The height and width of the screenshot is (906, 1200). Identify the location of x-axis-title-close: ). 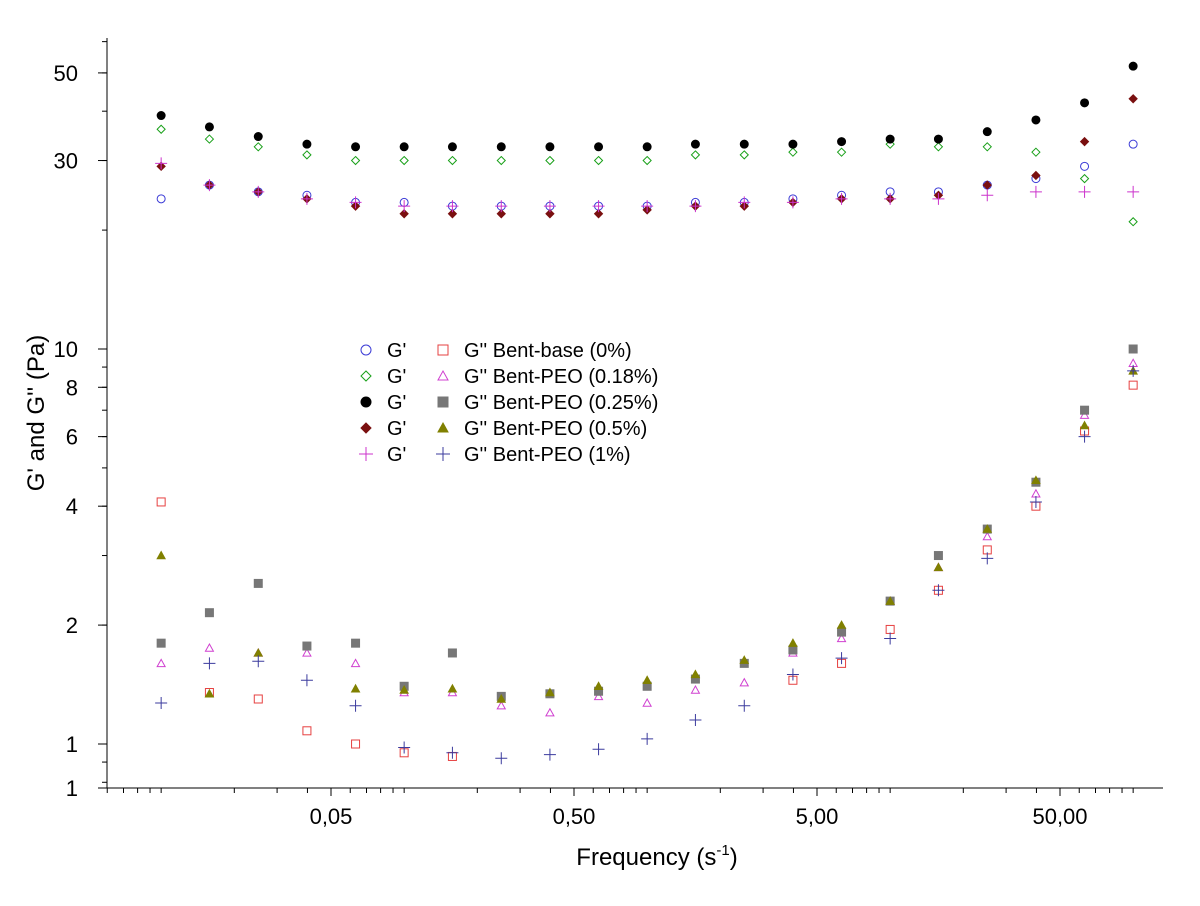
(734, 857).